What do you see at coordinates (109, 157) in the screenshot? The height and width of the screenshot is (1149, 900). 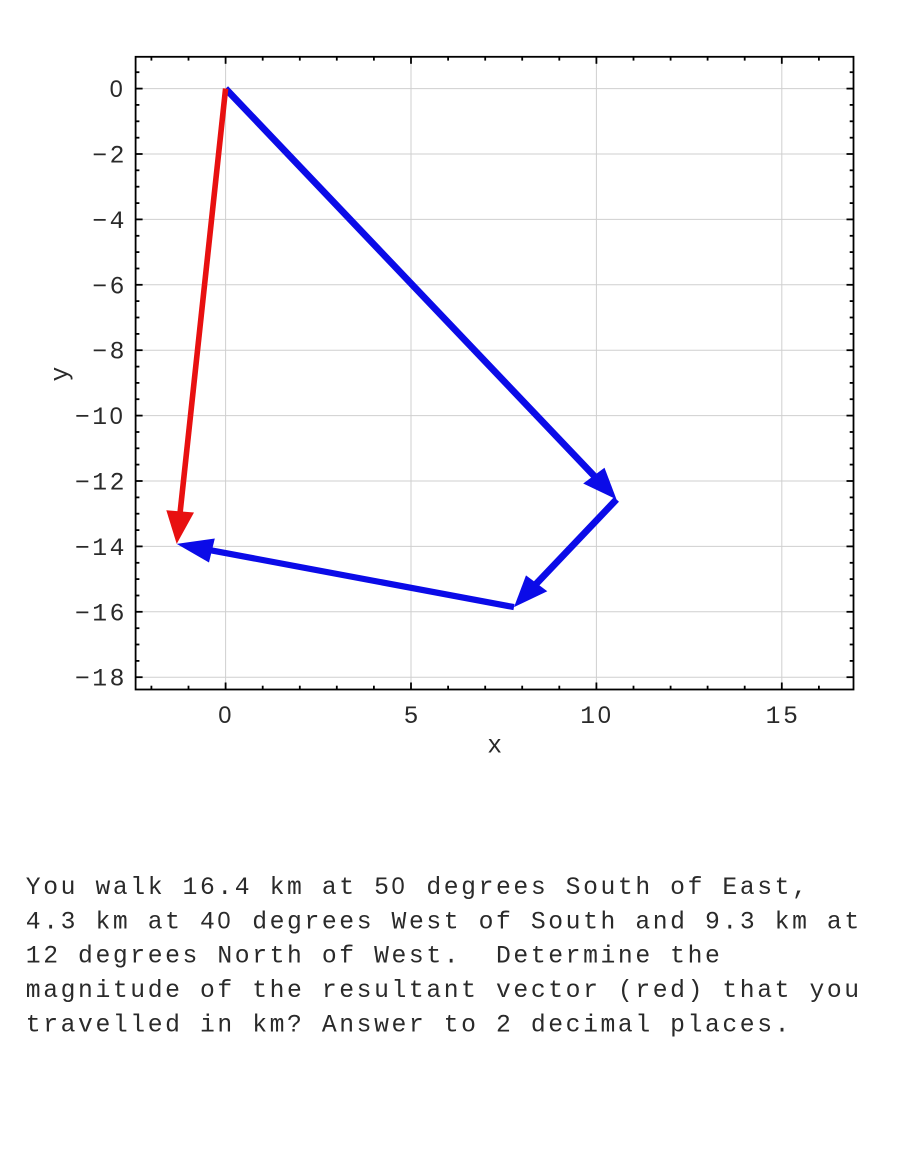 I see `svg-text: −2` at bounding box center [109, 157].